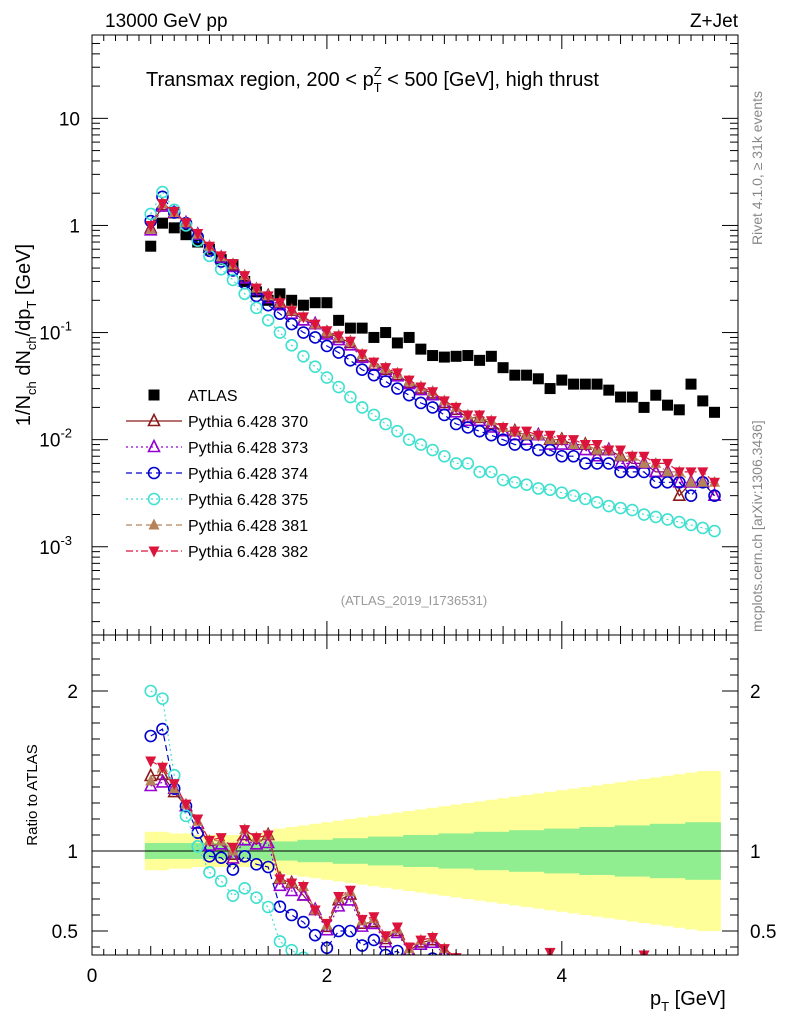 The width and height of the screenshot is (786, 1024). What do you see at coordinates (154, 395) in the screenshot?
I see `legend-entry-atlas-marker` at bounding box center [154, 395].